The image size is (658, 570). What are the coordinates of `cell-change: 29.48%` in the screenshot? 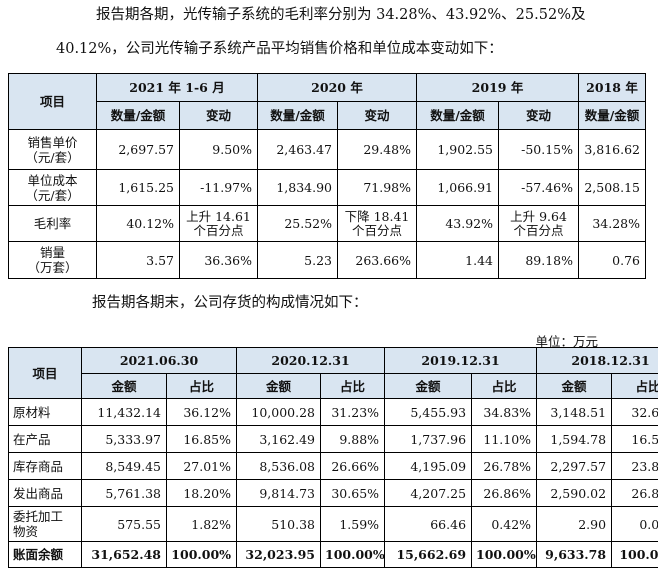 It's located at (377, 149).